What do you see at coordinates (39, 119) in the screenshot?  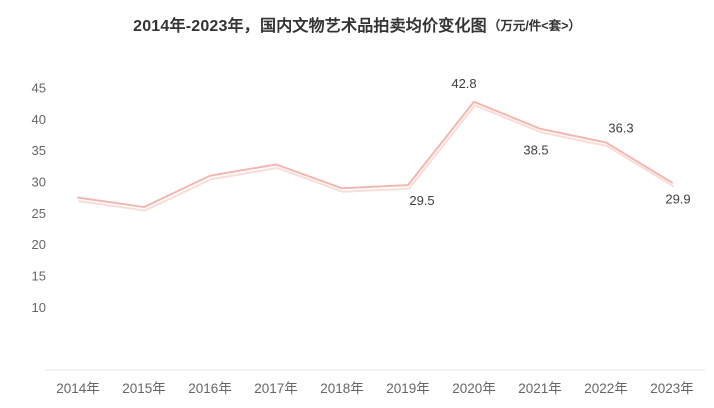 I see `y-axis-tick-label: 40` at bounding box center [39, 119].